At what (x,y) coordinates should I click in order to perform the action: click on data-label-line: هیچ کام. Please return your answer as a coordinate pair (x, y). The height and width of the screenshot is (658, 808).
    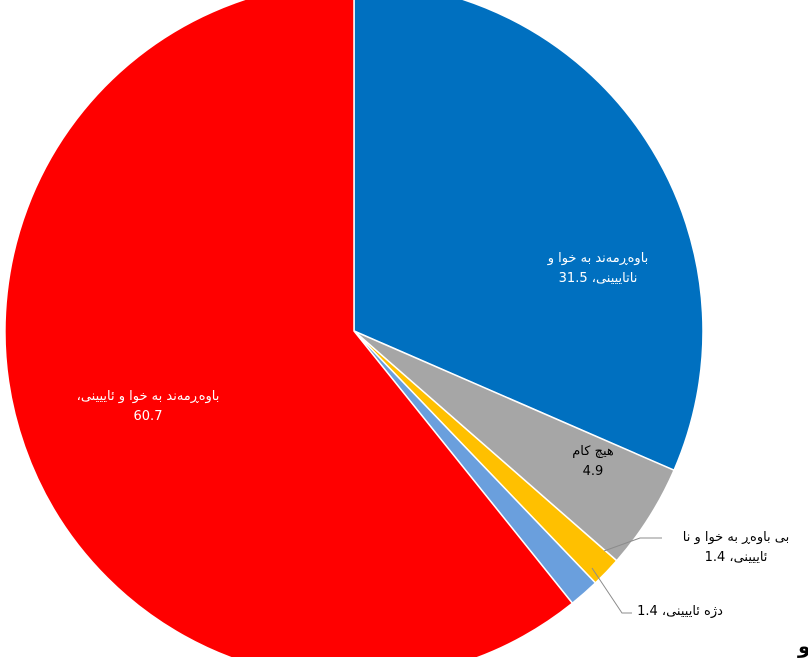
    Looking at the image, I should click on (593, 451).